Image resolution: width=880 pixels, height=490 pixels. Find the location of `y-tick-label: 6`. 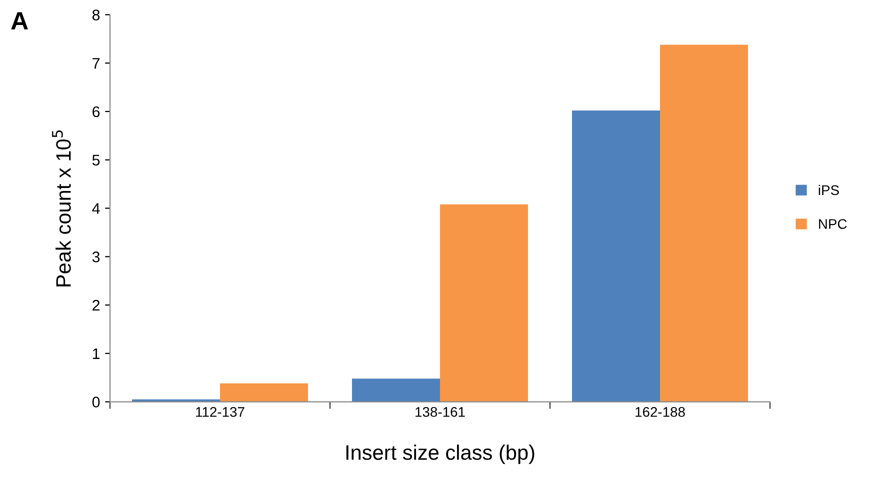

y-tick-label: 6 is located at coordinates (96, 112).